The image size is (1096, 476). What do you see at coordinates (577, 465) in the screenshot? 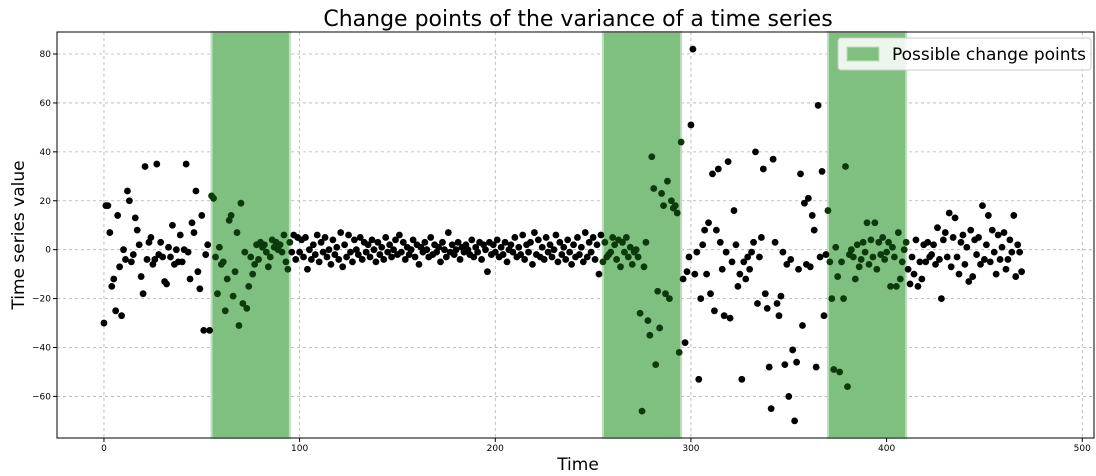
I see `x-axis-title: Time` at bounding box center [577, 465].